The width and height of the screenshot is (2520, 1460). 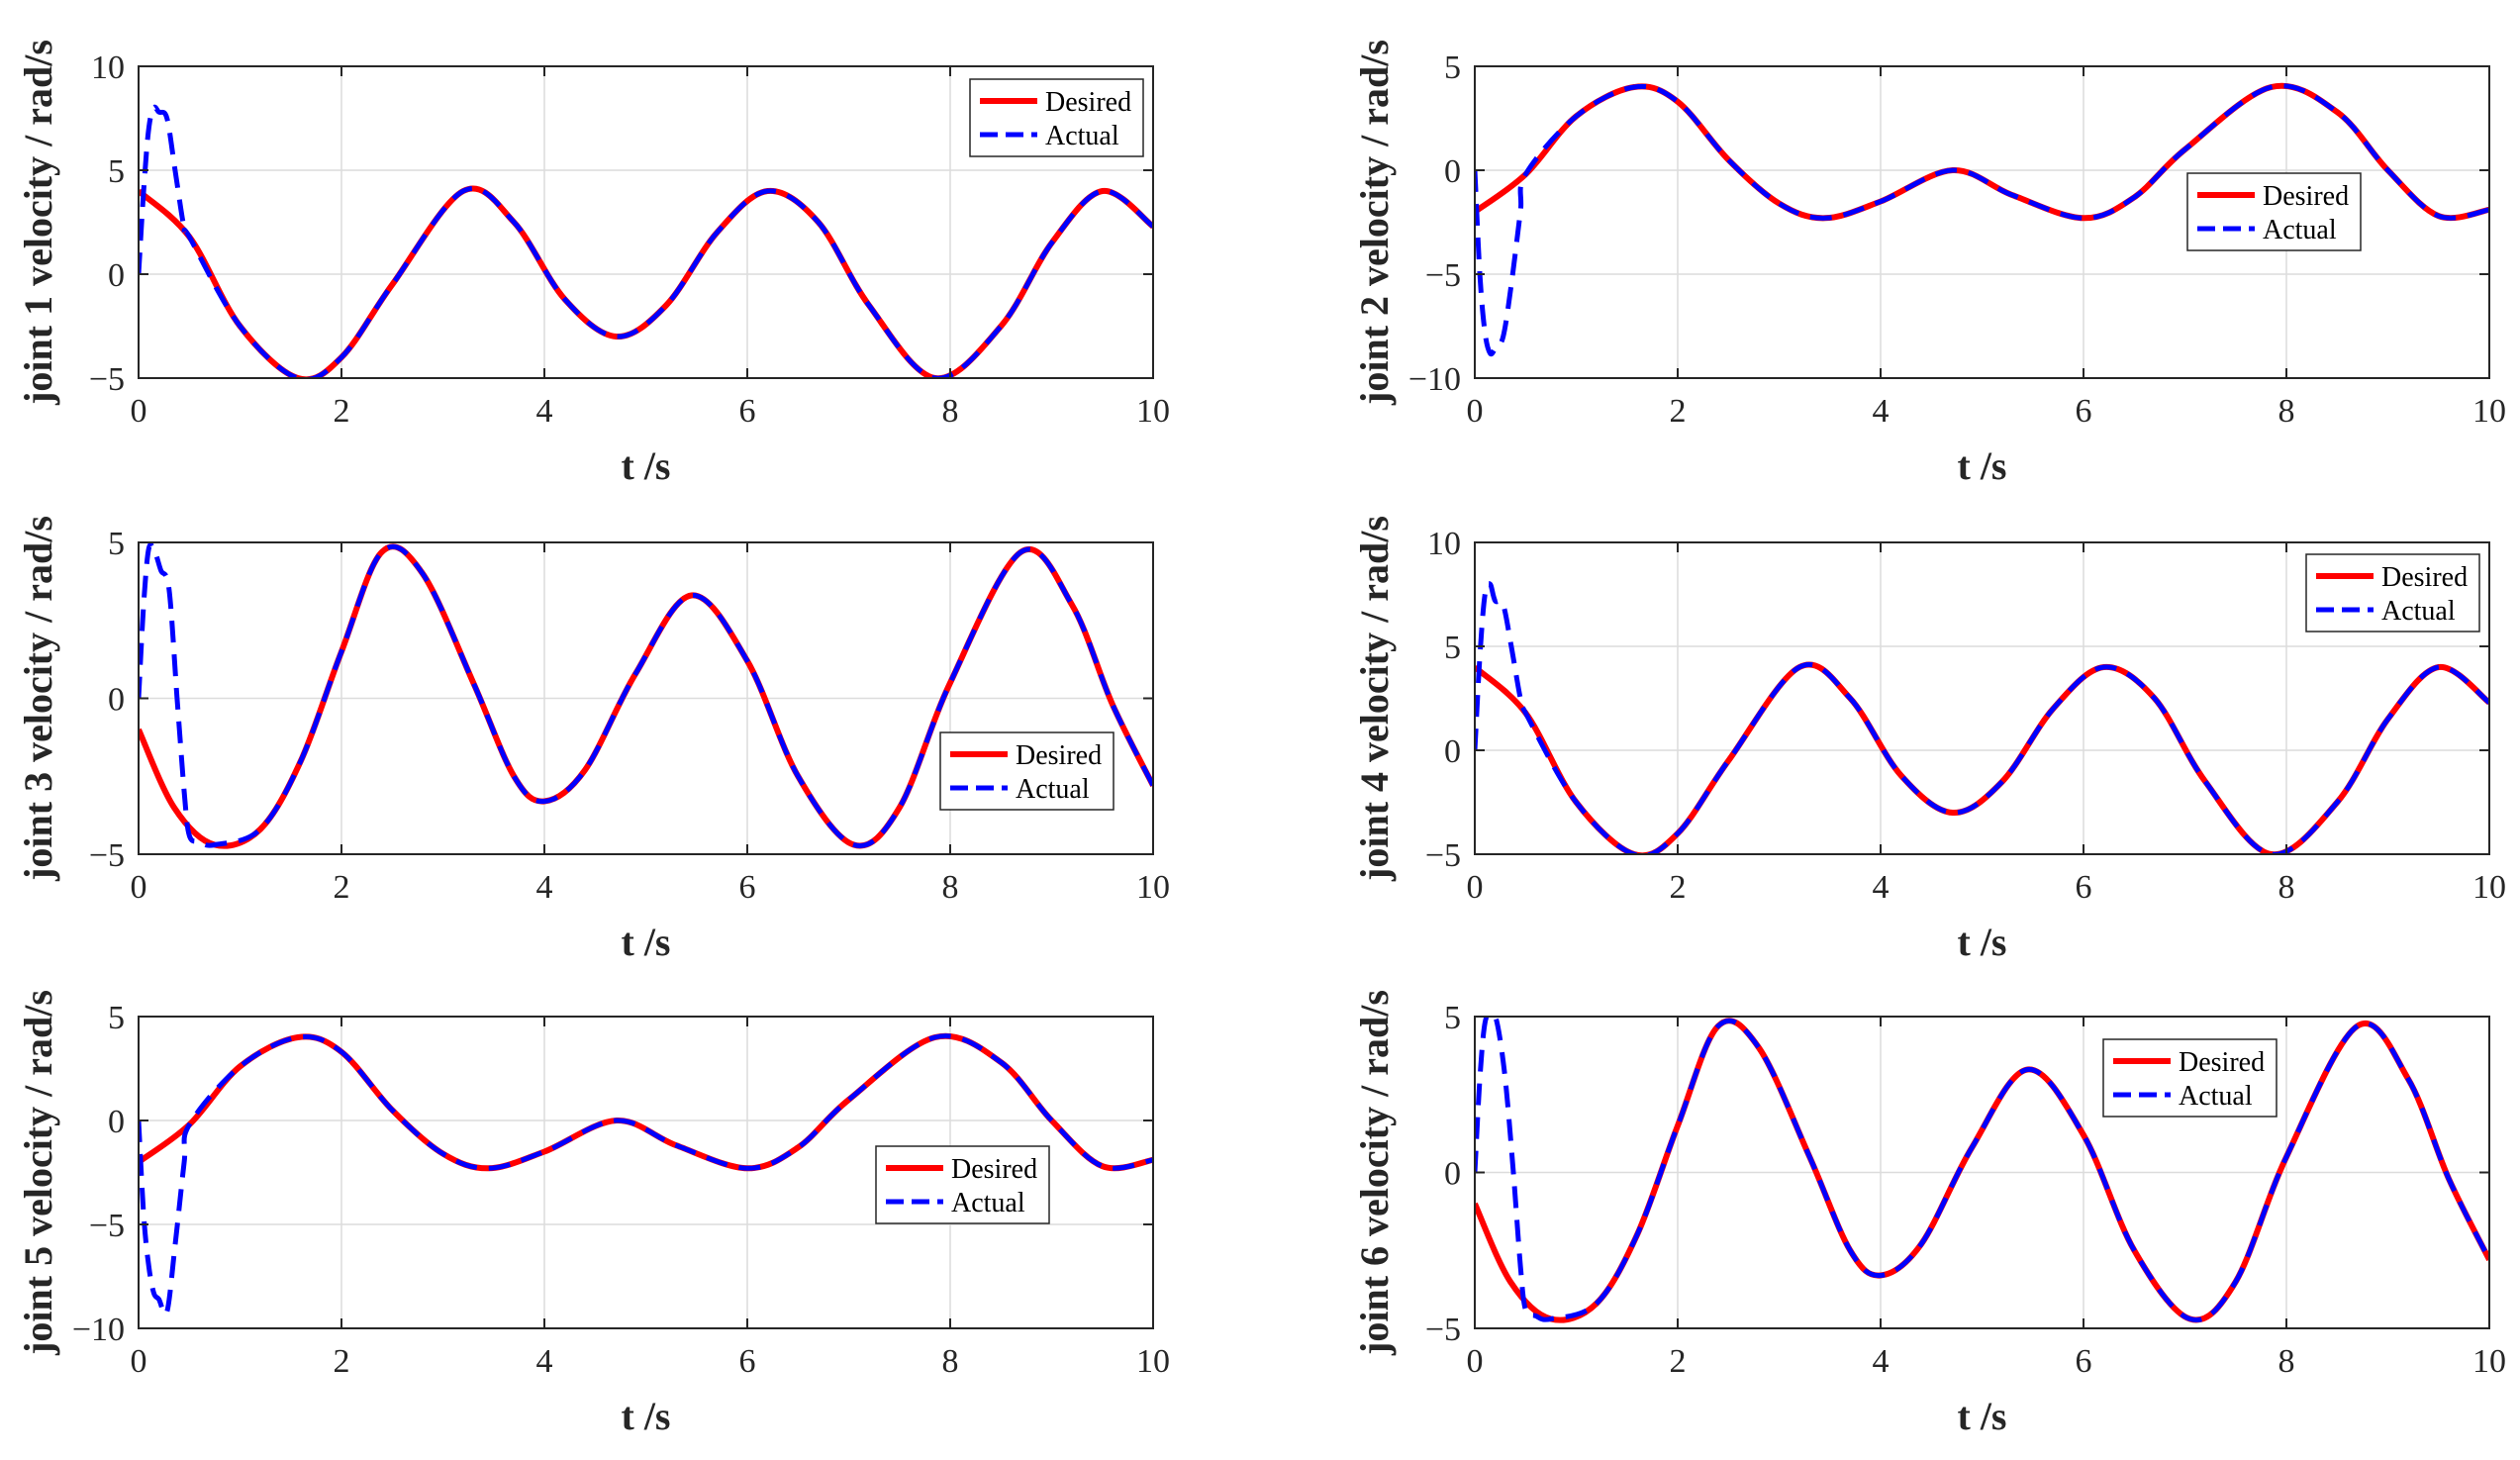 What do you see at coordinates (108, 67) in the screenshot?
I see `y-tick-label: 10` at bounding box center [108, 67].